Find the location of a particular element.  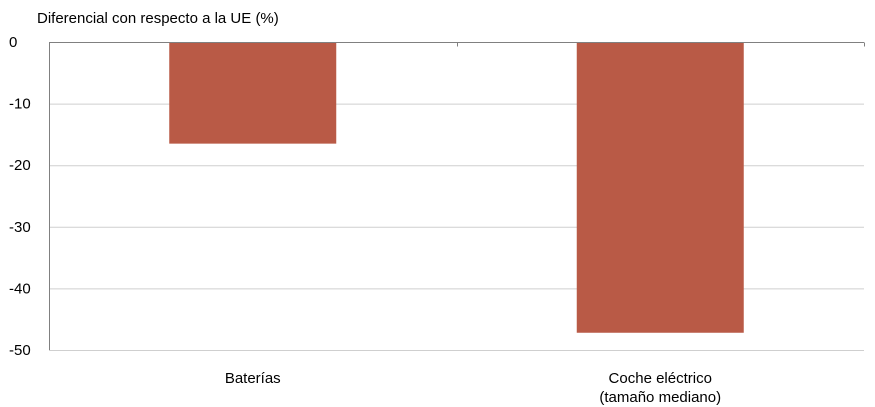

x-tick-labels: Baterías Coche eléctrico (tamaño mediano) is located at coordinates (473, 388).